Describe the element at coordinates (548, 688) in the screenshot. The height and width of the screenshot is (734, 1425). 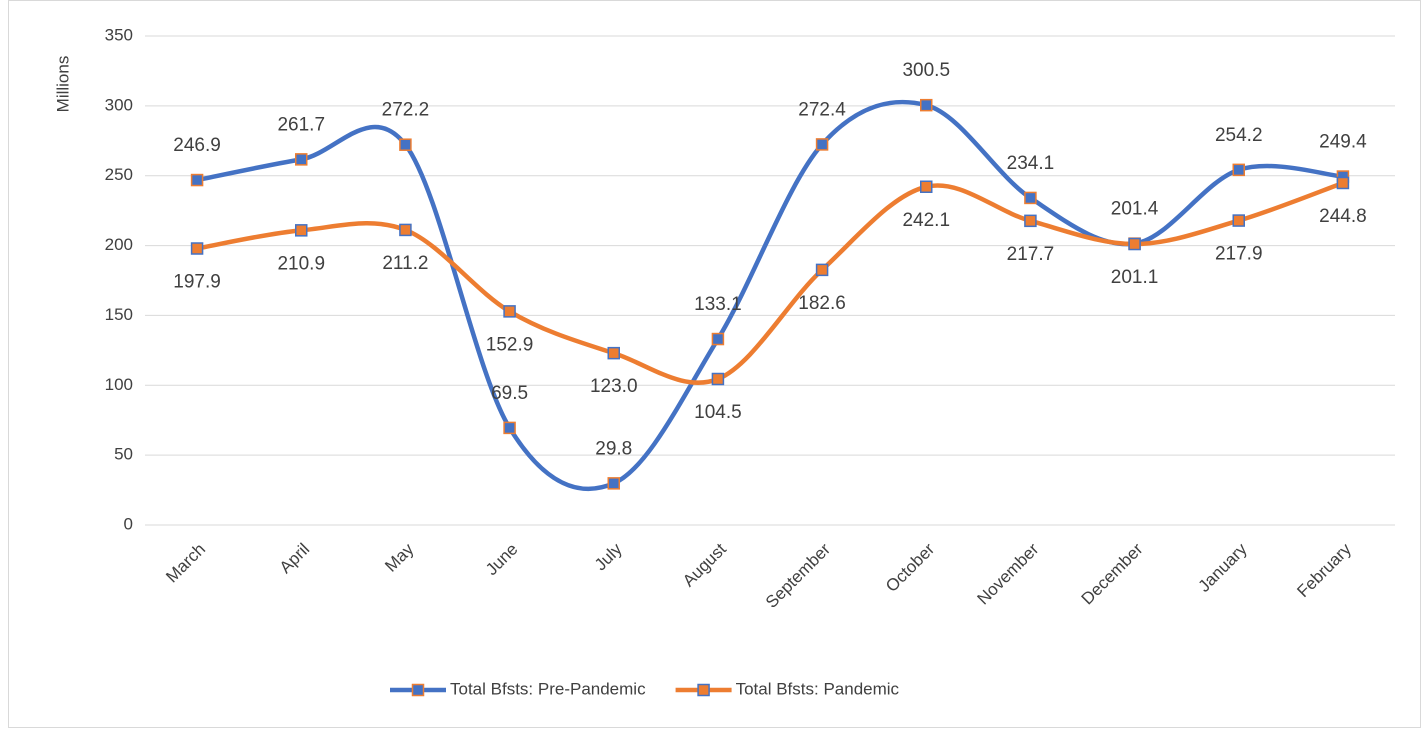
I see `legend-label: Total Bfsts: Pre-Pandemic` at that location.